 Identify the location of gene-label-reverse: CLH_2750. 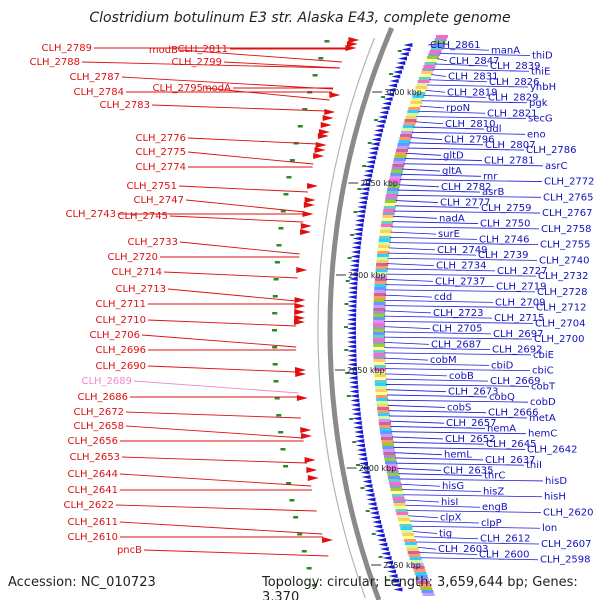
(505, 224).